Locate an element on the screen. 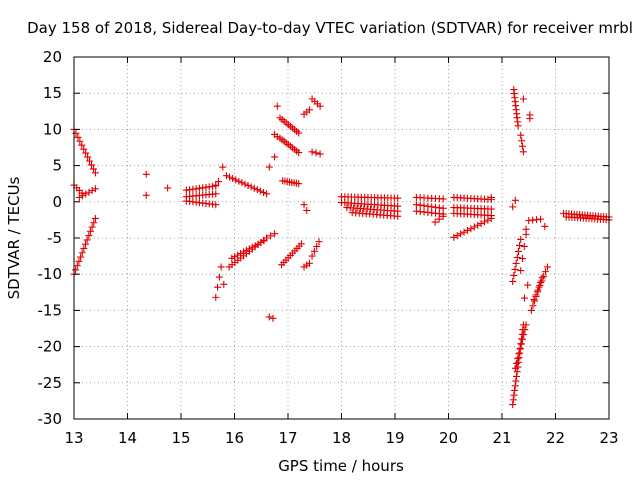 The image size is (640, 485). y-tick-label: 0 is located at coordinates (57, 202).